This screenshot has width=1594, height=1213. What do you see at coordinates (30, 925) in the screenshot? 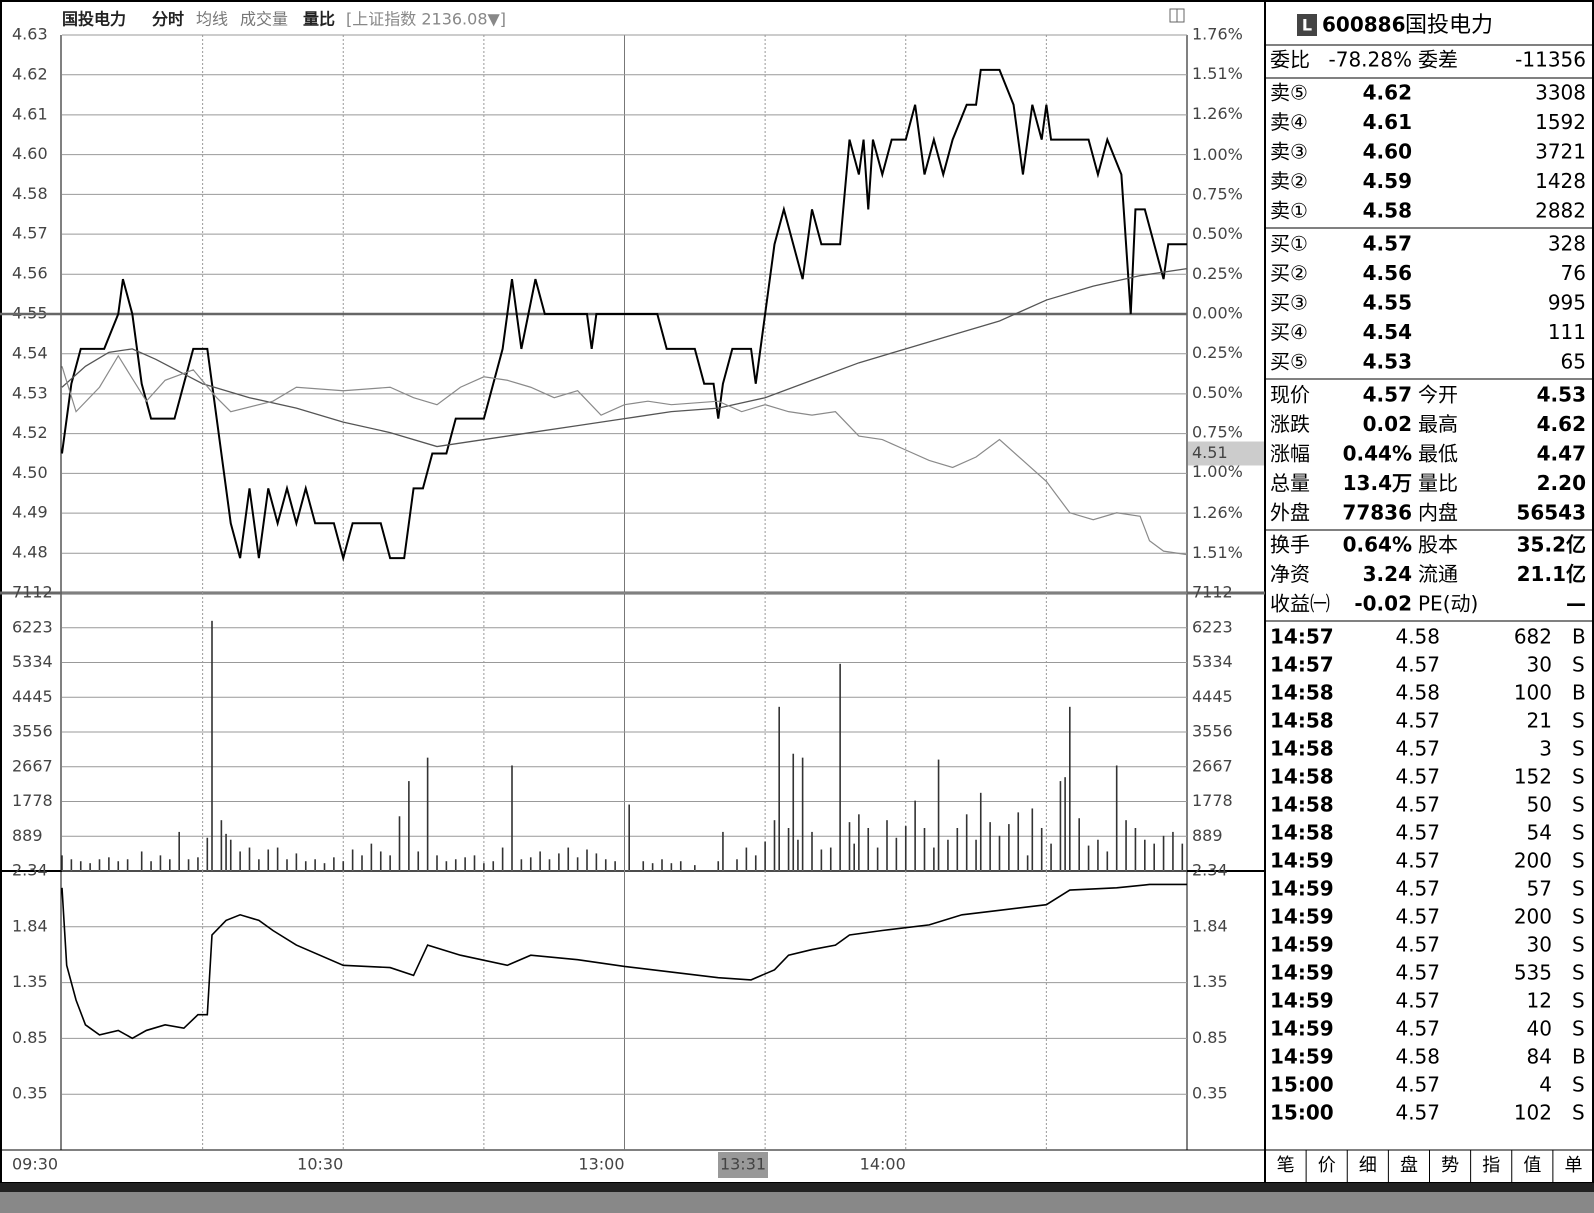
I see `y-tick-label: 1.84` at bounding box center [30, 925].